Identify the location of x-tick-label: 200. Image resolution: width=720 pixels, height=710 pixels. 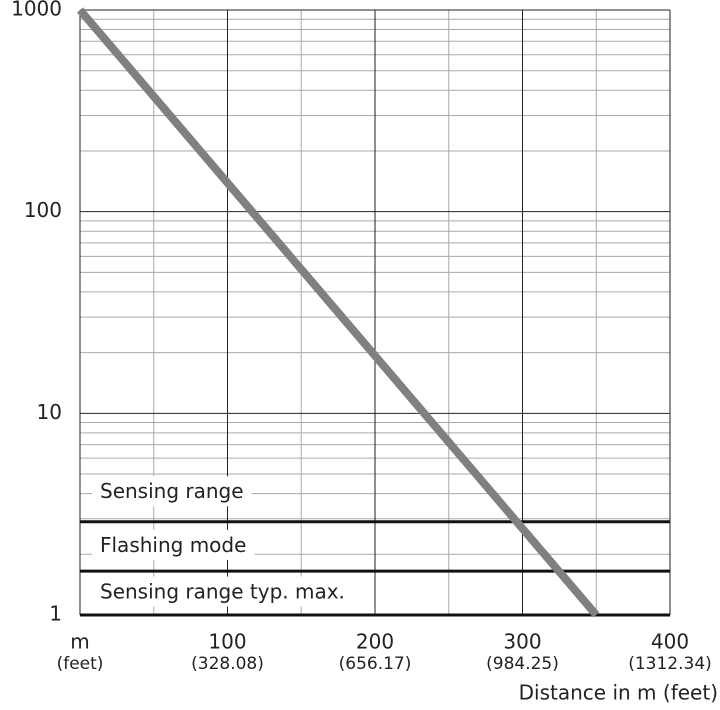
(375, 642).